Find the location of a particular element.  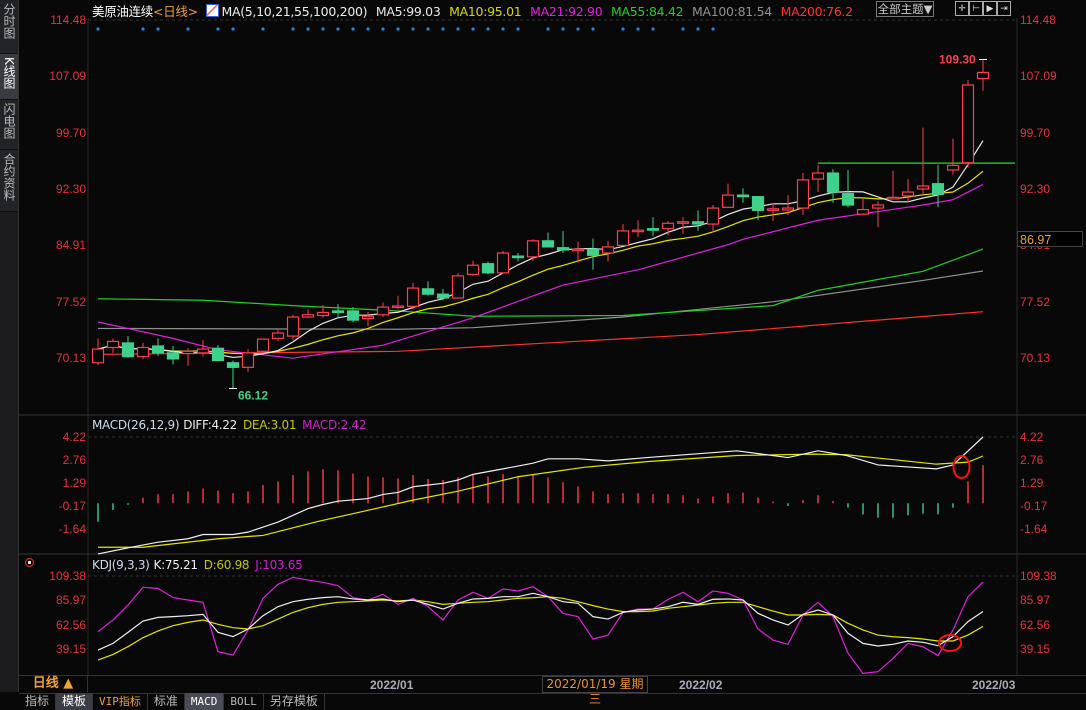

kdj-header: KDJ(9,3,3) K:75.21 D:60.98 J:103.65 is located at coordinates (200, 565).